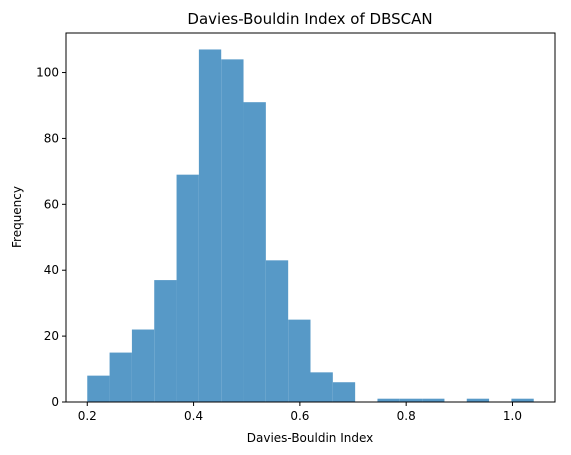 The width and height of the screenshot is (571, 455). I want to click on y-axis-ticks: 0 20 40 60 80 100, so click(51, 237).